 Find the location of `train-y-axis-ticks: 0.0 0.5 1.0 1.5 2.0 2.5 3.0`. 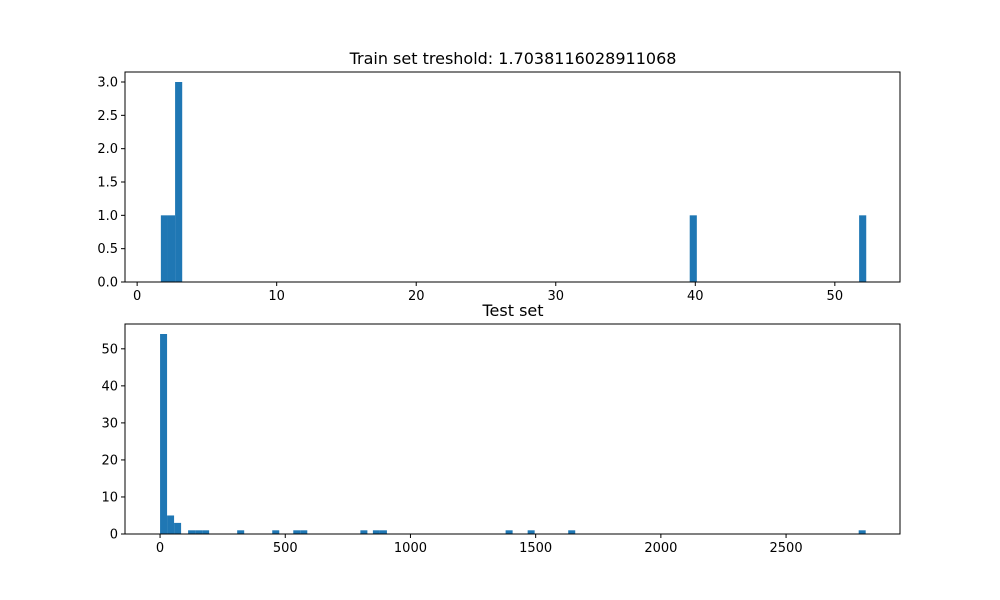

train-y-axis-ticks: 0.0 0.5 1.0 1.5 2.0 2.5 3.0 is located at coordinates (111, 183).